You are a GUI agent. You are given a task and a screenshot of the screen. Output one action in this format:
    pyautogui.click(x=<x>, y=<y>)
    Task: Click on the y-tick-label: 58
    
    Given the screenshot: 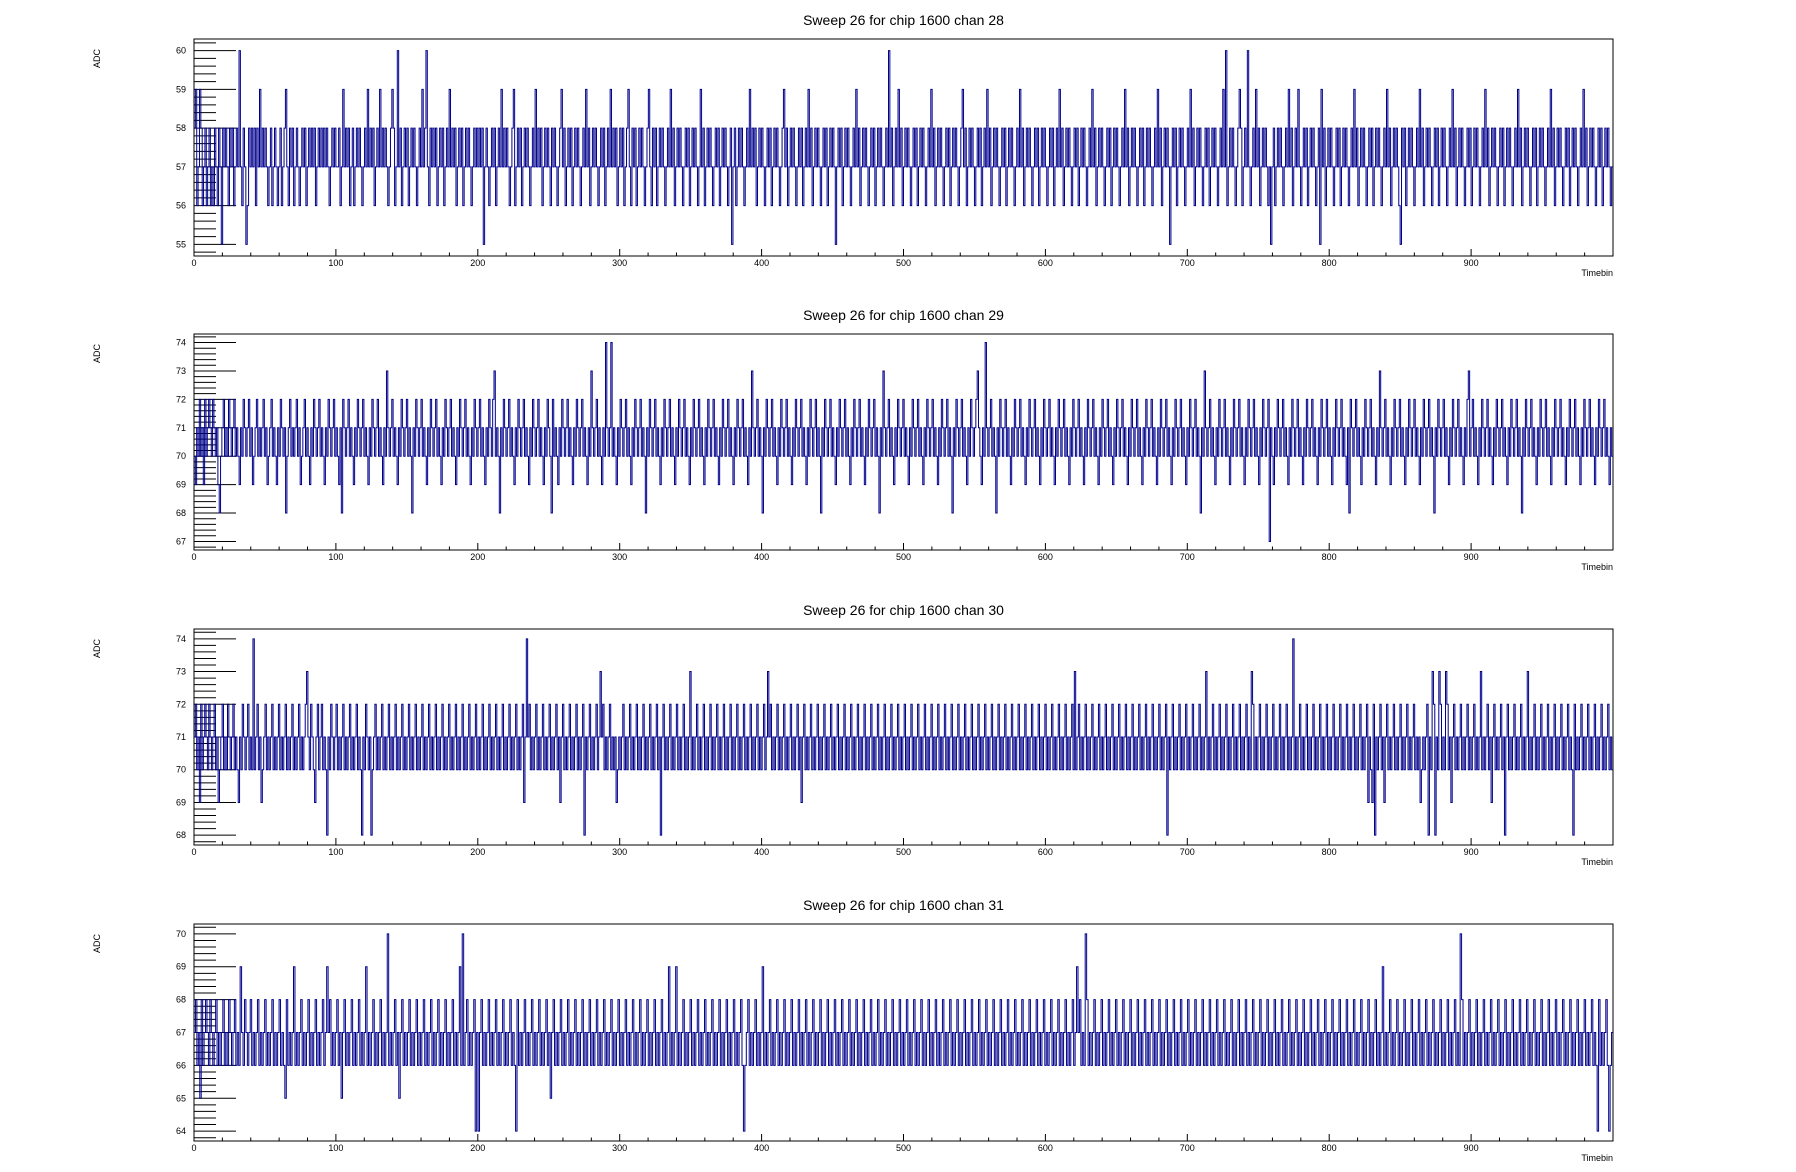 What is the action you would take?
    pyautogui.click(x=181, y=128)
    